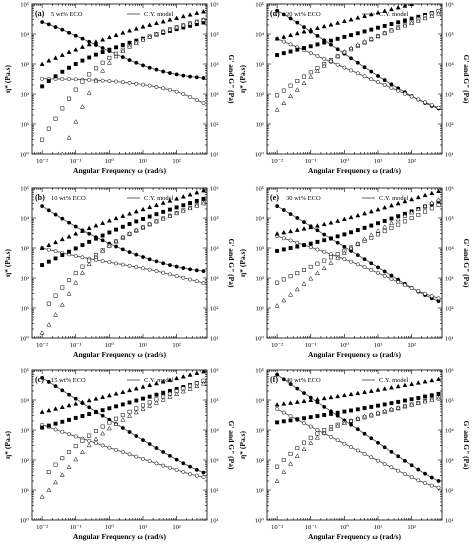  Describe the element at coordinates (24, 5) in the screenshot. I see `y-left-tick-label: 10⁵` at that location.